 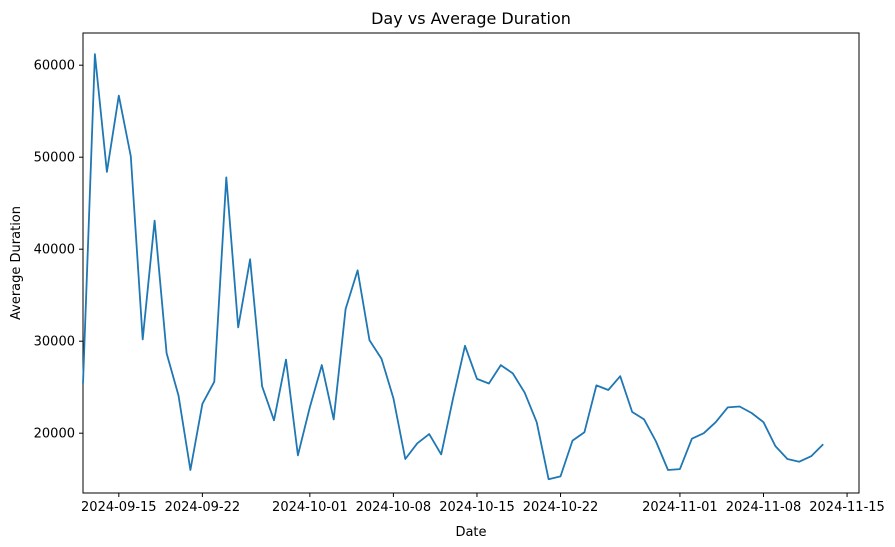 What do you see at coordinates (16, 263) in the screenshot?
I see `y-axis-label: Average Duration` at bounding box center [16, 263].